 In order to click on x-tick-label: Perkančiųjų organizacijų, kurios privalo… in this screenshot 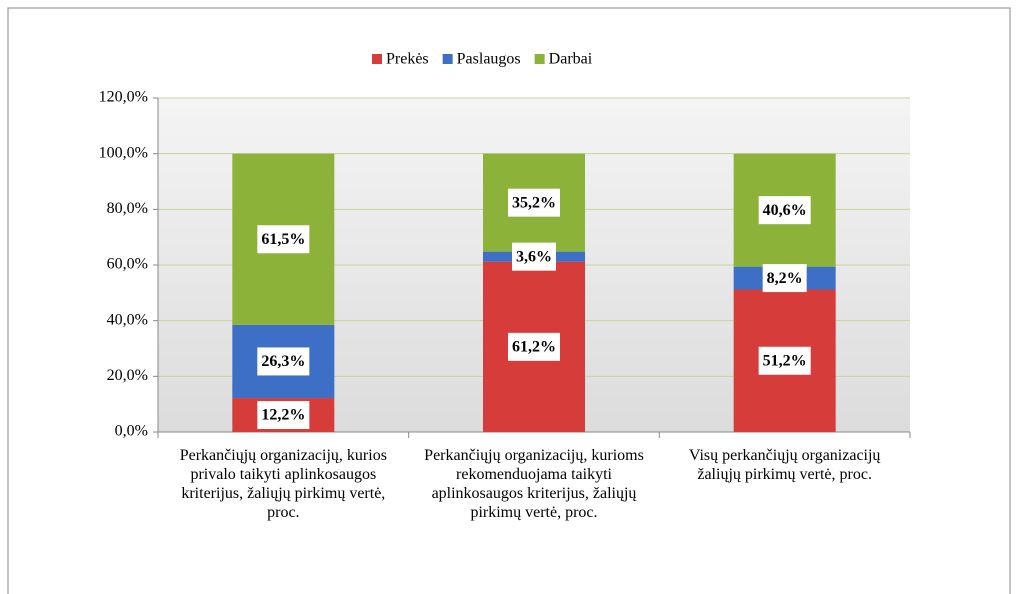, I will do `click(283, 484)`.